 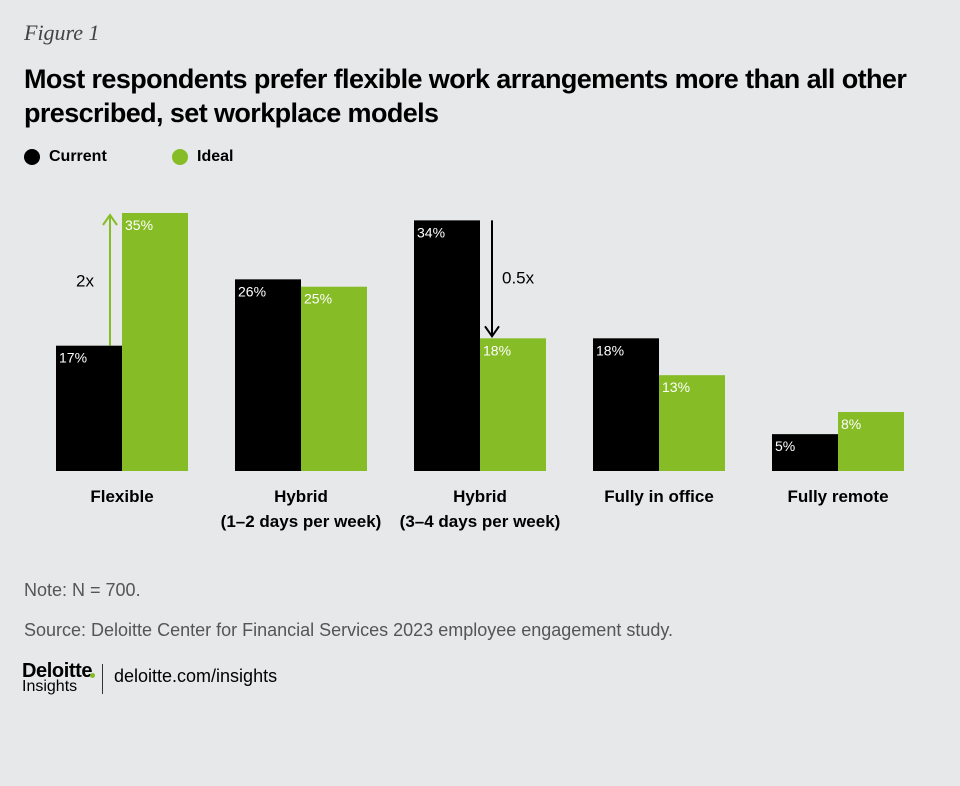 What do you see at coordinates (518, 277) in the screenshot?
I see `annotation-label-0-5x: 0.5x` at bounding box center [518, 277].